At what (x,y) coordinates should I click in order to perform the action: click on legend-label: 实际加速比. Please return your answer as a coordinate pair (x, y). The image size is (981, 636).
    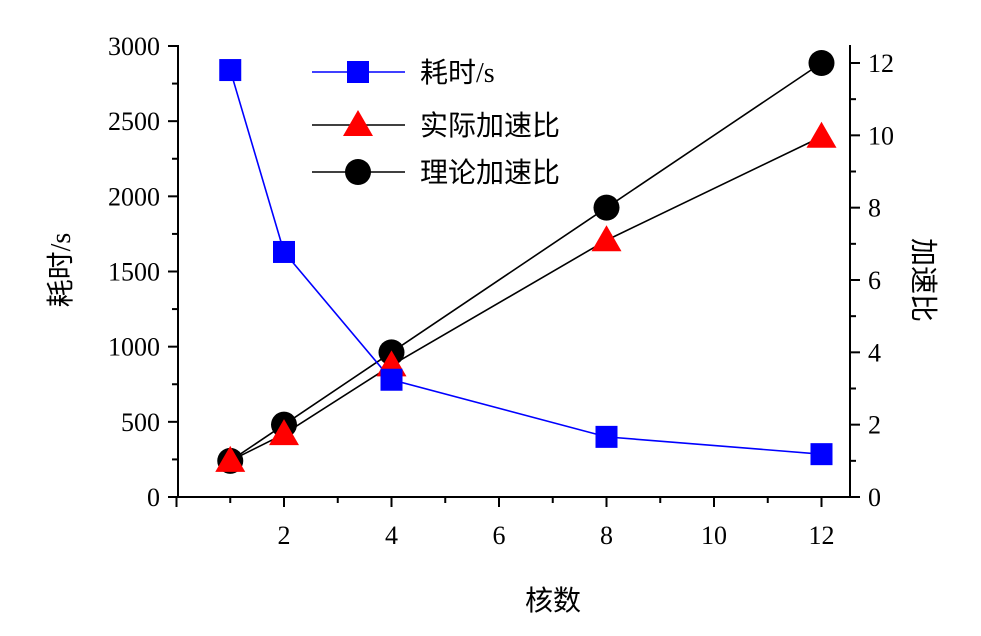
    Looking at the image, I should click on (490, 126).